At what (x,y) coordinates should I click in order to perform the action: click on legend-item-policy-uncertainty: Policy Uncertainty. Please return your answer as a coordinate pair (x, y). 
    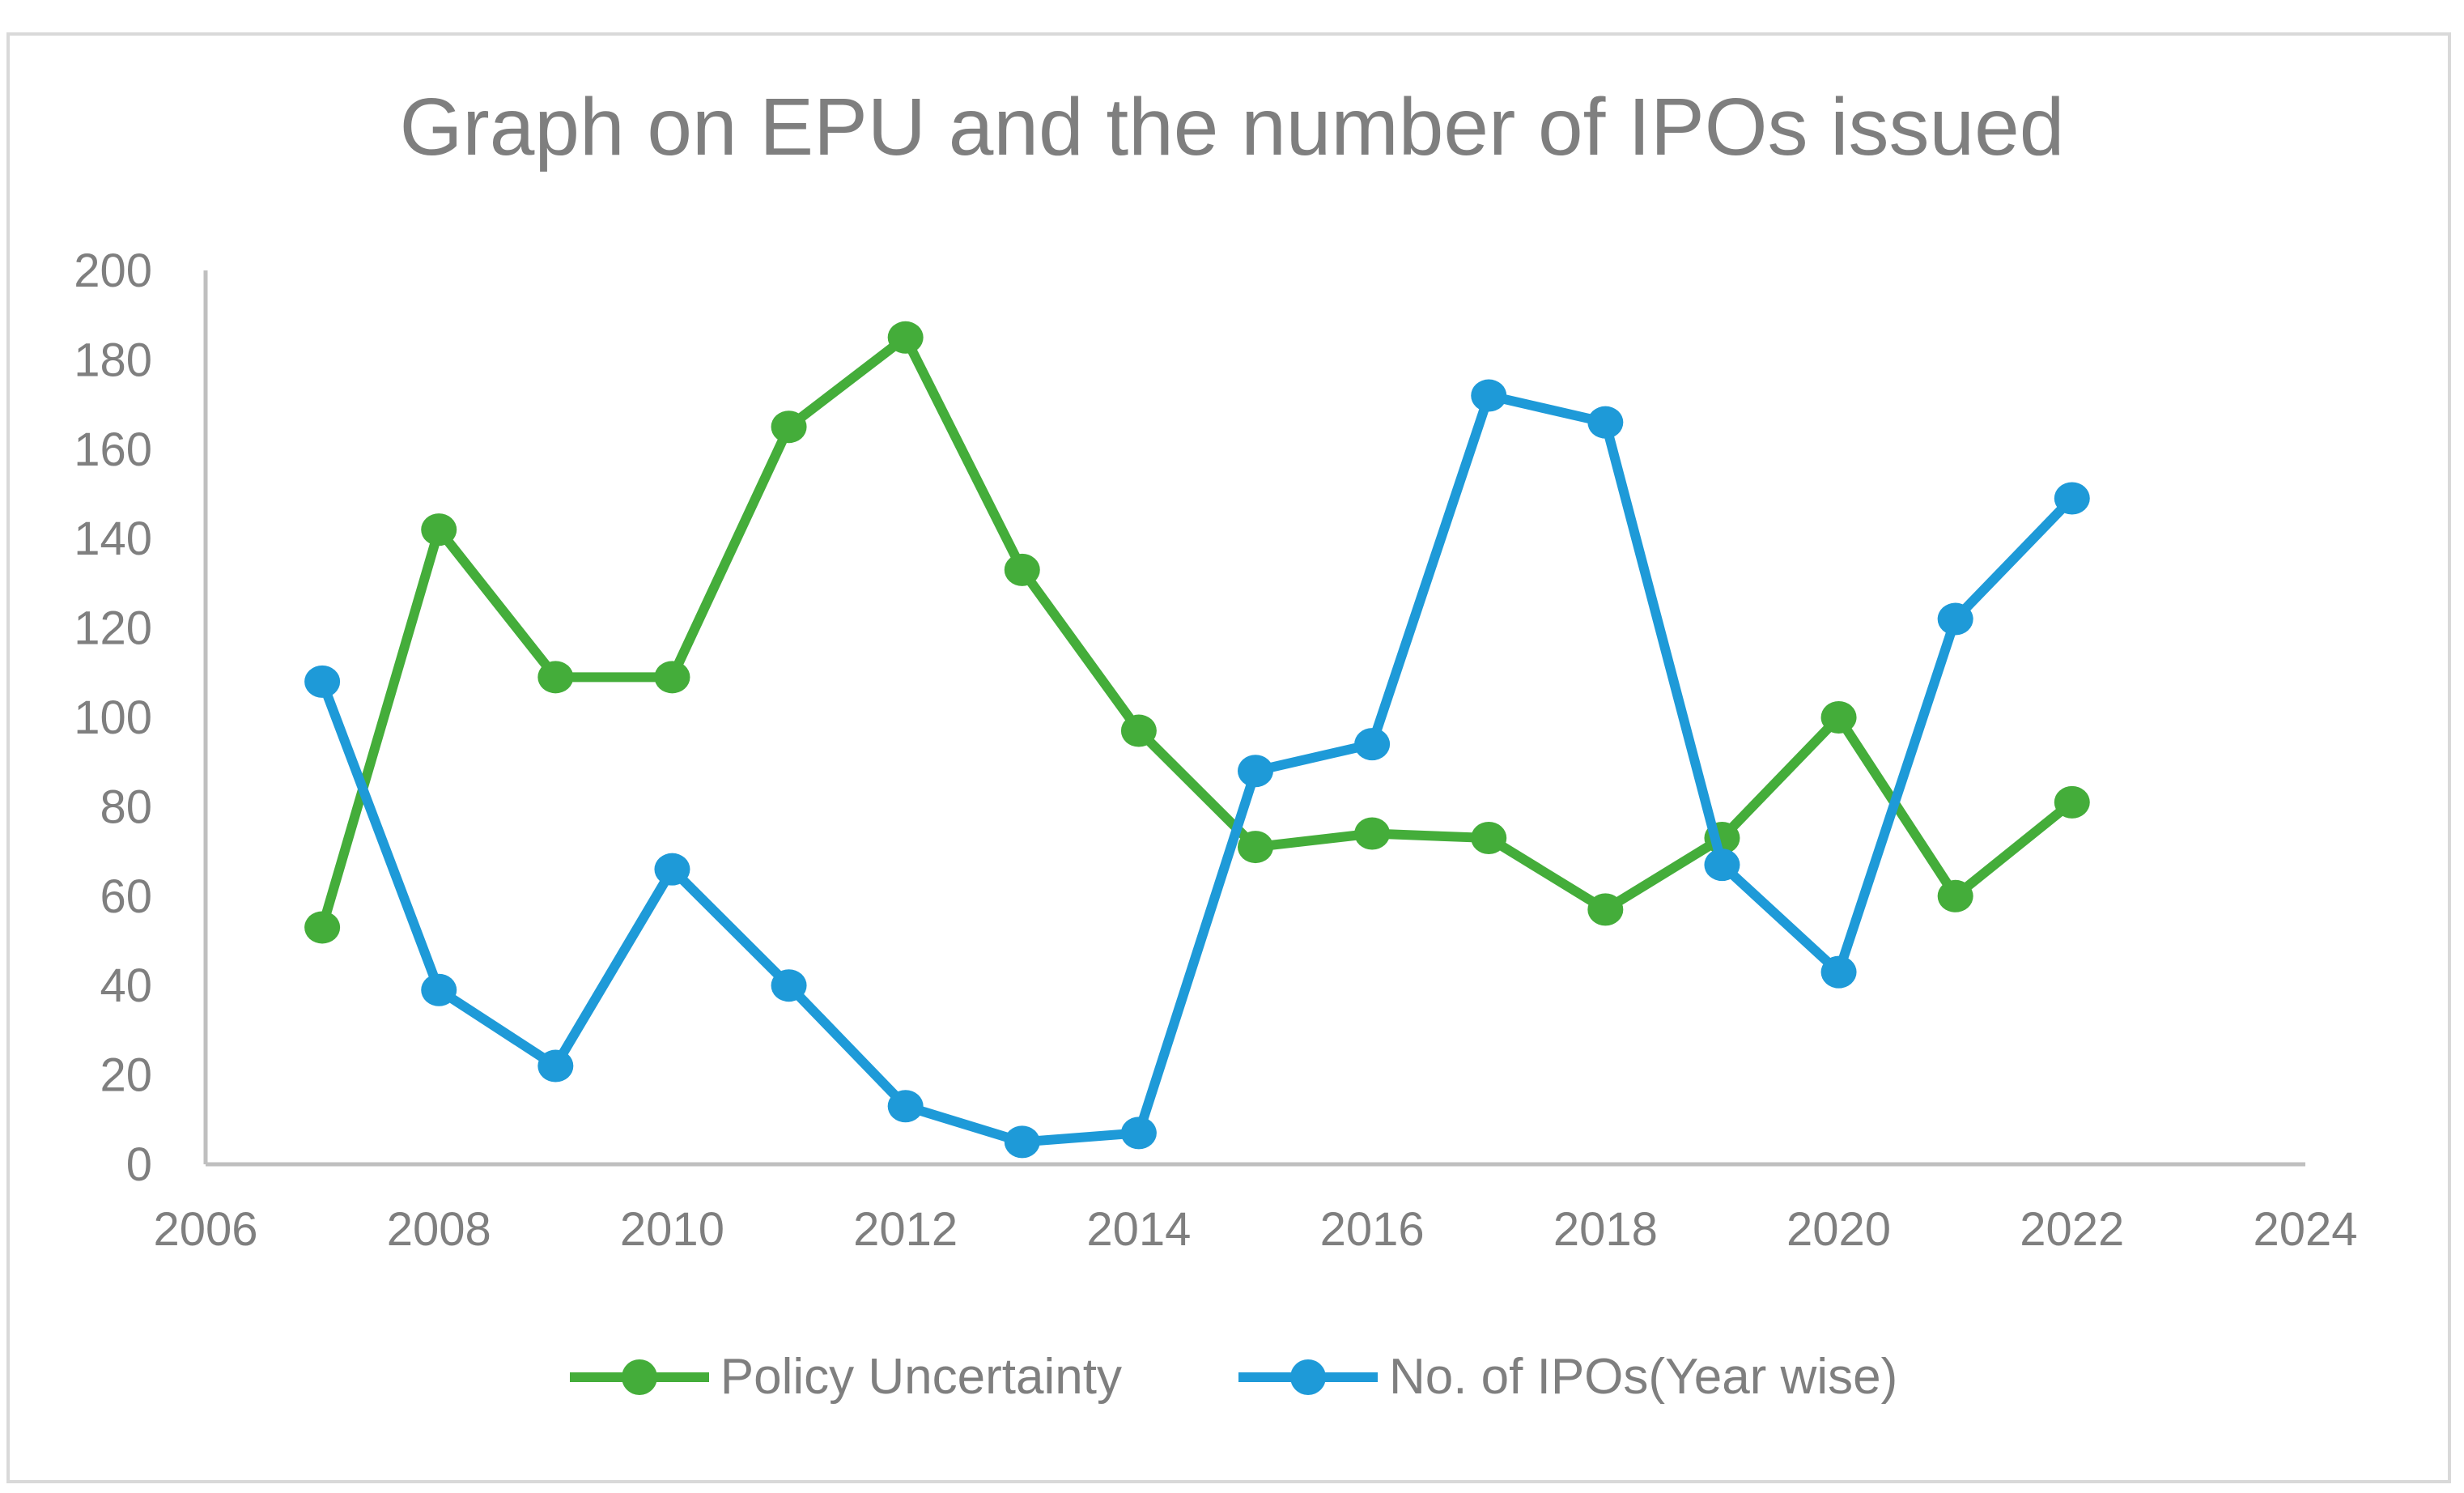
    Looking at the image, I should click on (845, 1377).